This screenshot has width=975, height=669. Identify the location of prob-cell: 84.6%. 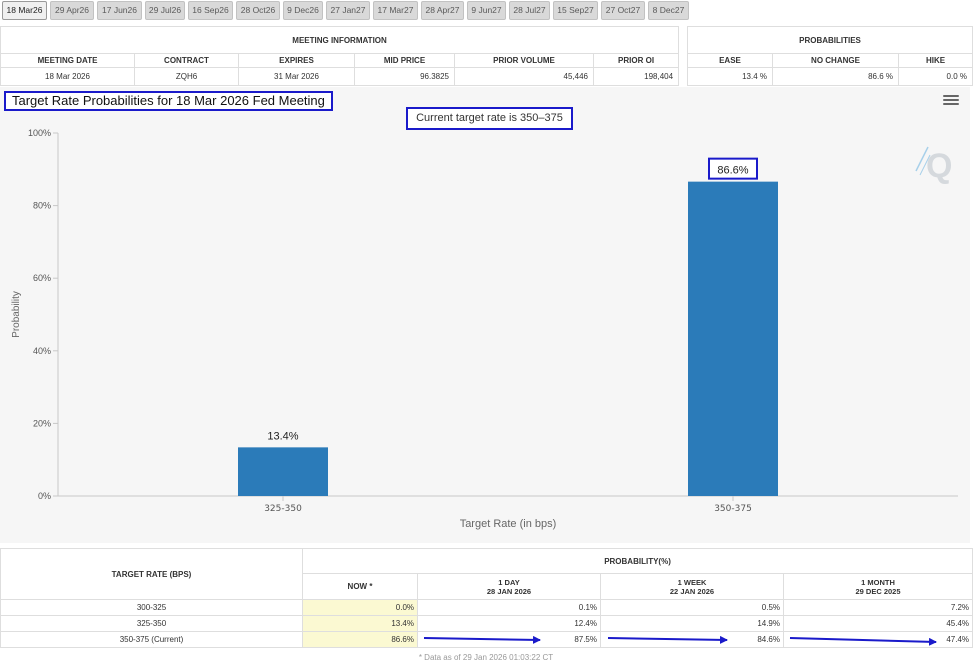
(692, 639).